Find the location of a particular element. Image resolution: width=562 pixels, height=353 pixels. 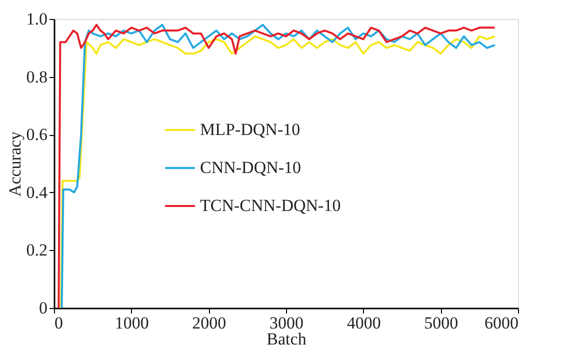

x-tick-label: 2000 is located at coordinates (209, 323).